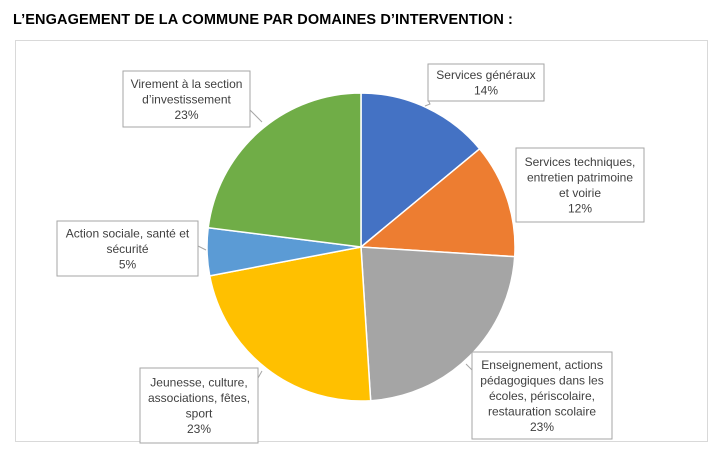 Image resolution: width=725 pixels, height=471 pixels. What do you see at coordinates (580, 178) in the screenshot?
I see `data-label-text: entretien patrimoine` at bounding box center [580, 178].